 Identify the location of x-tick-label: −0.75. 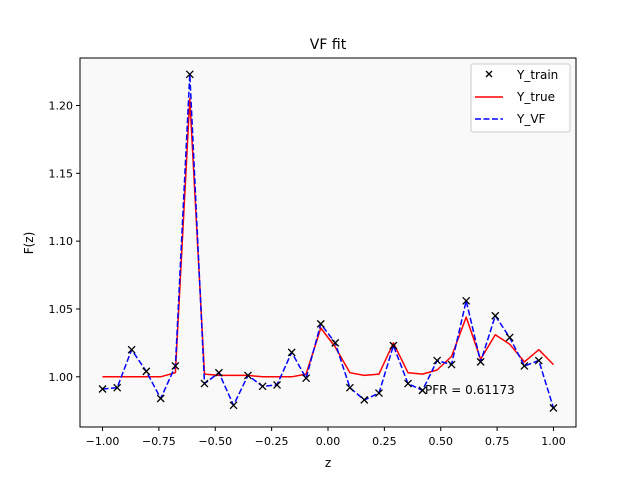
(159, 441).